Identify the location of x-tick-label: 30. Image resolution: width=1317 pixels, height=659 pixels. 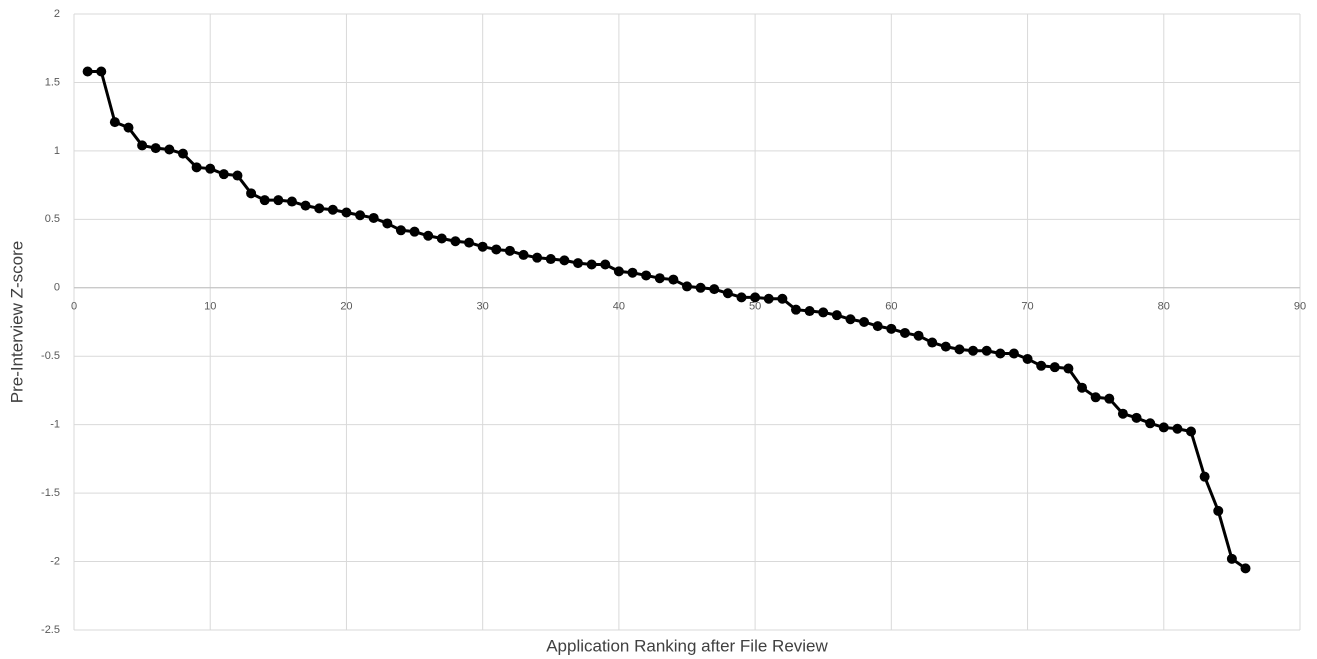
(483, 307).